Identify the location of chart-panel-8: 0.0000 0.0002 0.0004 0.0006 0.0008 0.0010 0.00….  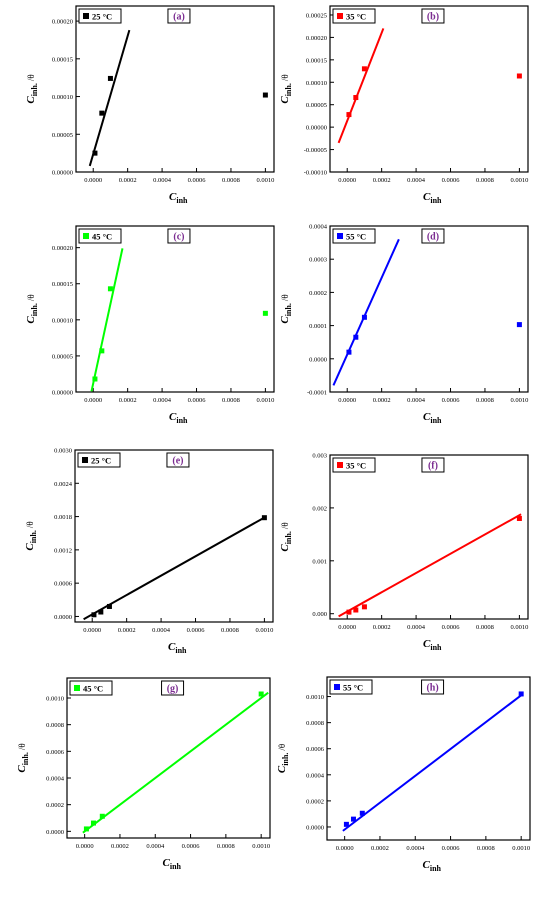
(403, 774).